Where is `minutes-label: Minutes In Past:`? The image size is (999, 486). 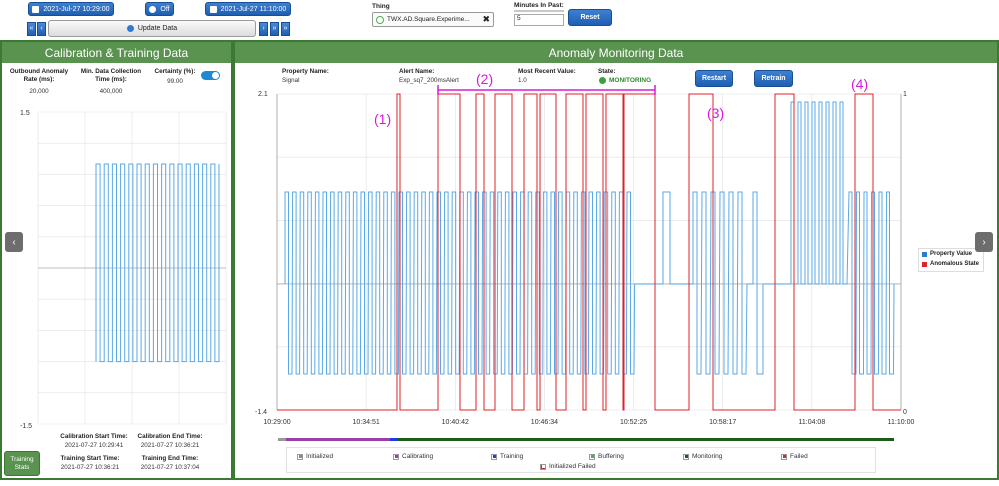
minutes-label: Minutes In Past: is located at coordinates (539, 5).